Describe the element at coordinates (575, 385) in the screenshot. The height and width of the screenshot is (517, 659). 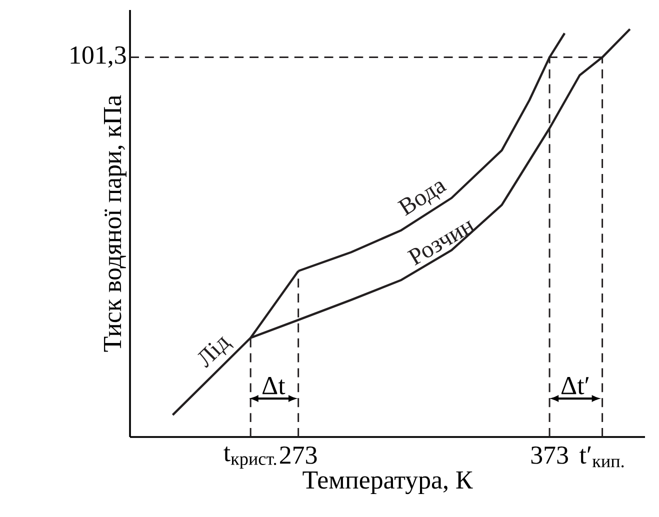
I see `annotation: Δt′` at that location.